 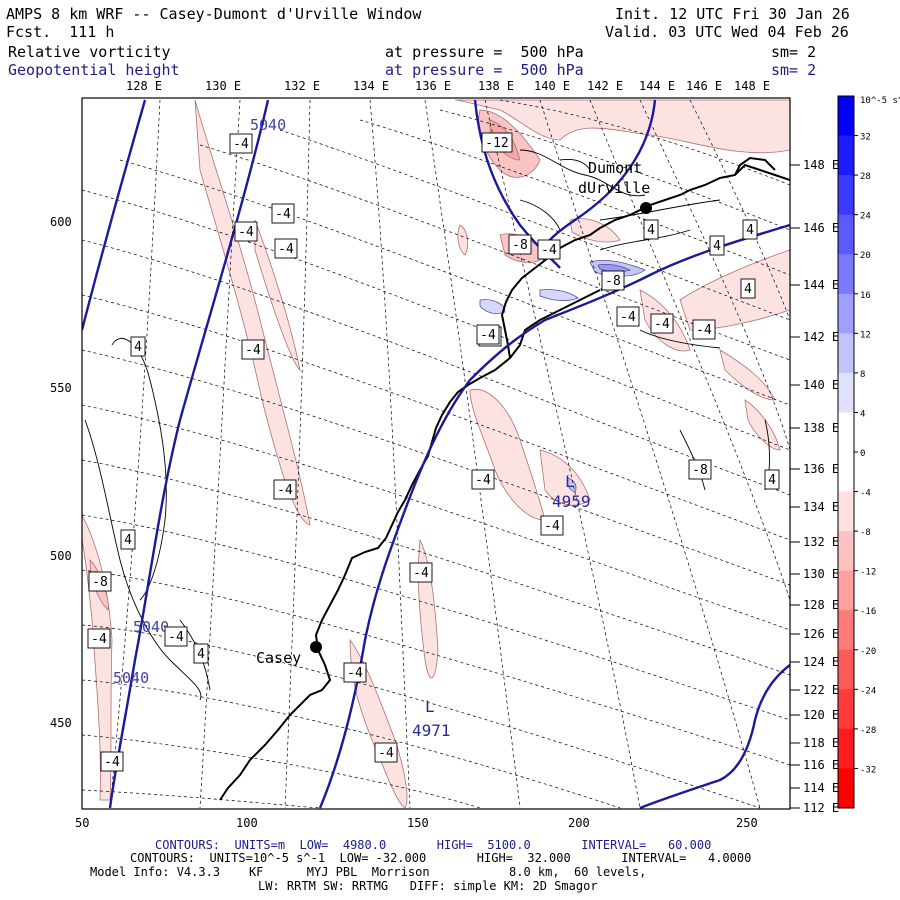 What do you see at coordinates (484, 52) in the screenshot?
I see `field1-level: at pressure = 500 hPa` at bounding box center [484, 52].